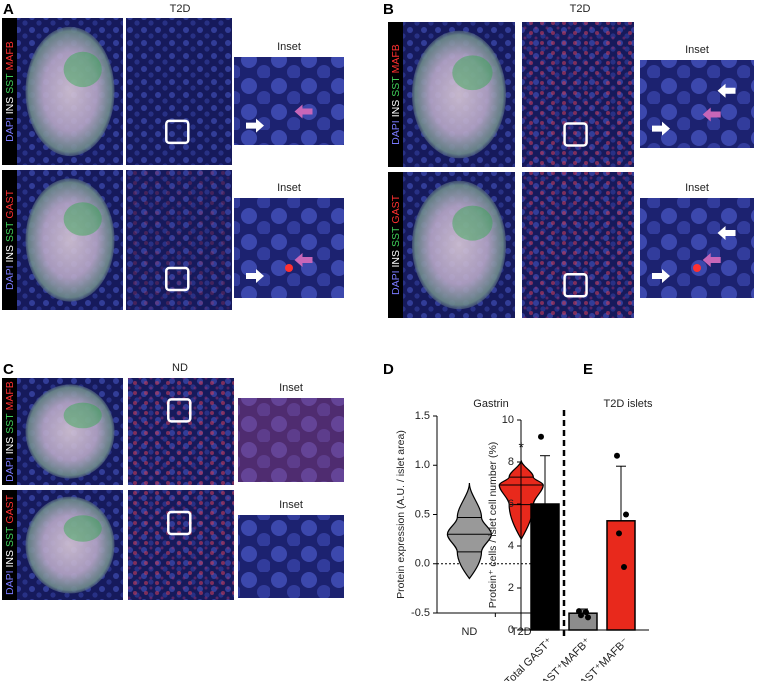 This screenshot has height=681, width=759. What do you see at coordinates (469, 632) in the screenshot?
I see `x-tick-label: ND` at bounding box center [469, 632].